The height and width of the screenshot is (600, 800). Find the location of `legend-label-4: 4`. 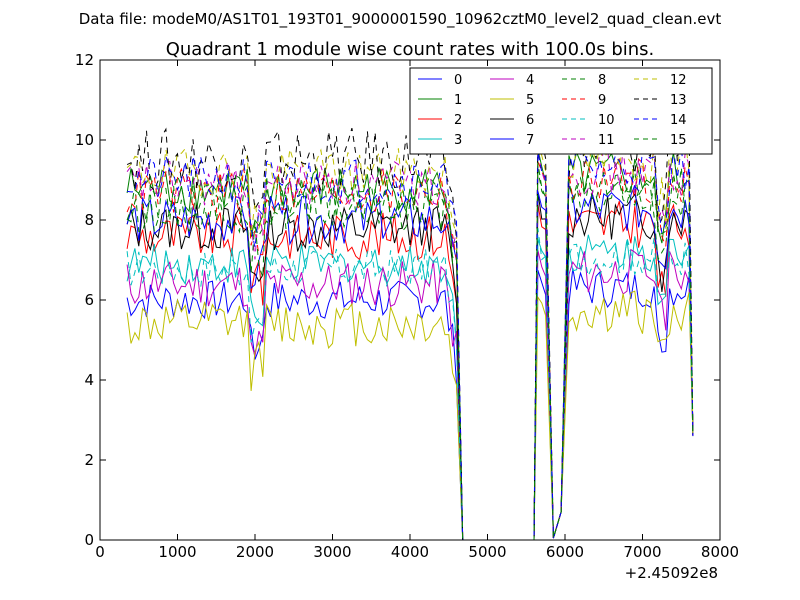

legend-label-4: 4 is located at coordinates (530, 80).